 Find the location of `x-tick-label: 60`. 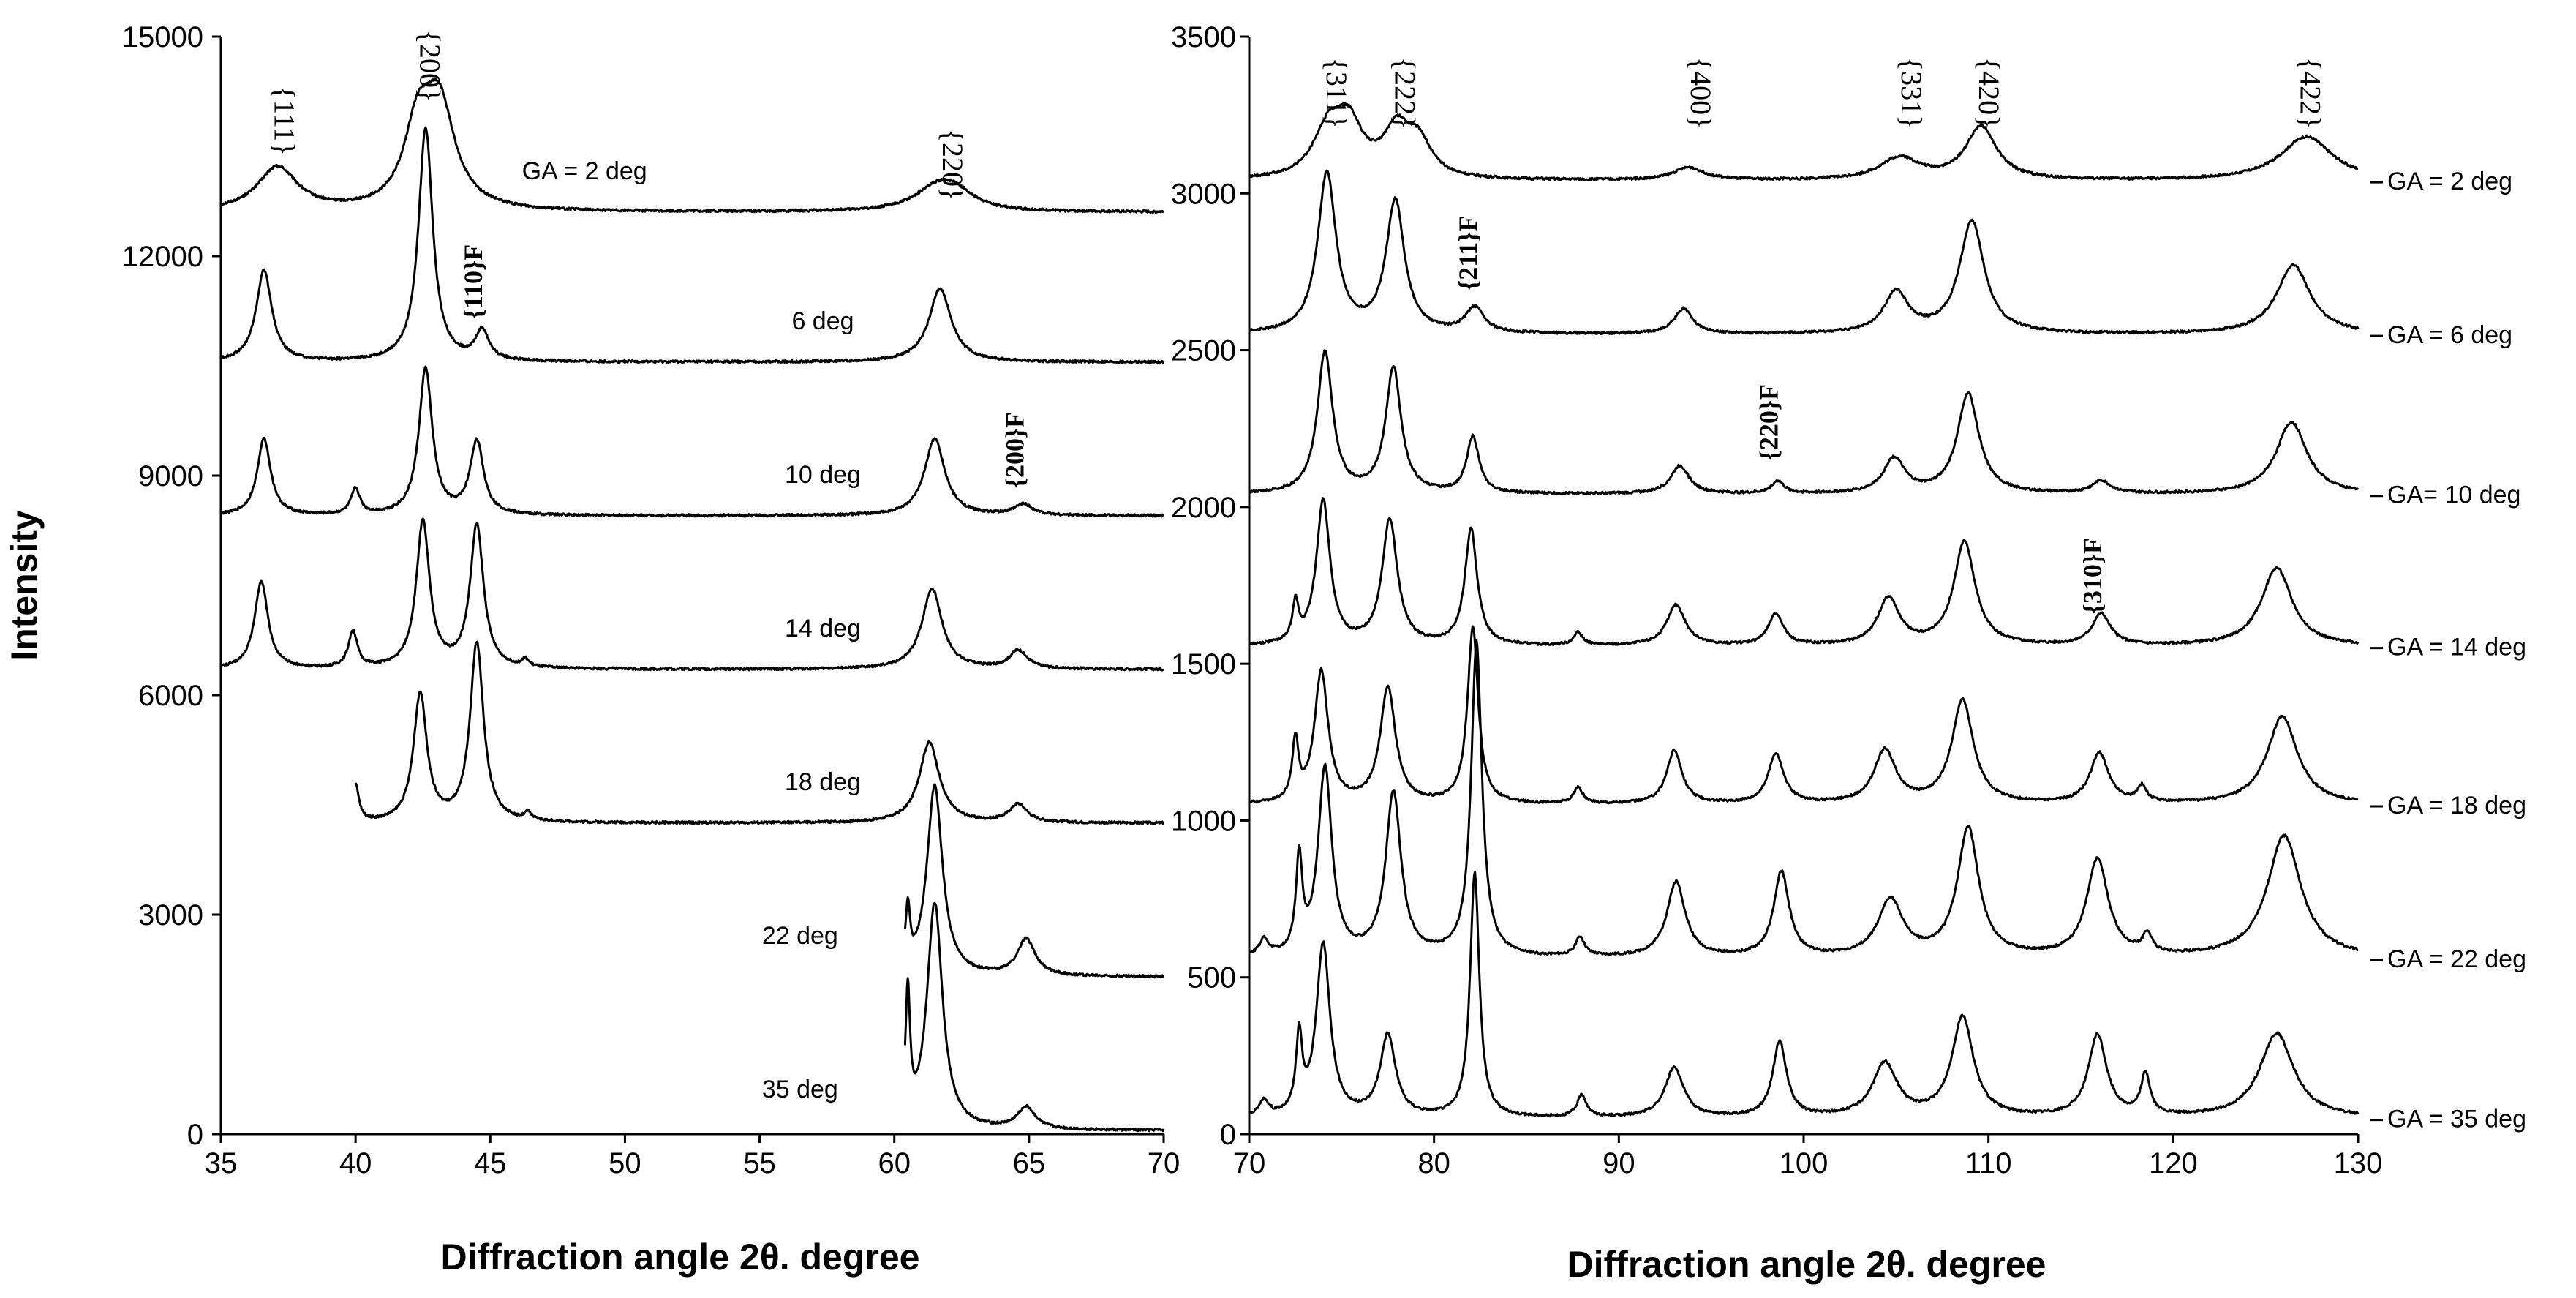

x-tick-label: 60 is located at coordinates (894, 1163).